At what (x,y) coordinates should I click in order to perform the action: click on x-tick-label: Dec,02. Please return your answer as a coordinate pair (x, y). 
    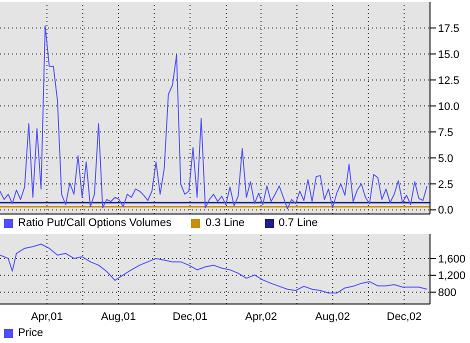
    Looking at the image, I should click on (404, 316).